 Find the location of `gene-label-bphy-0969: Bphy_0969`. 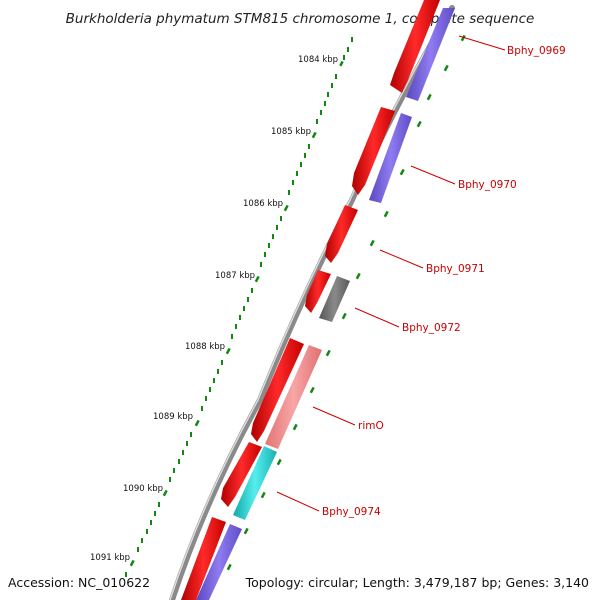

gene-label-bphy-0969: Bphy_0969 is located at coordinates (536, 51).